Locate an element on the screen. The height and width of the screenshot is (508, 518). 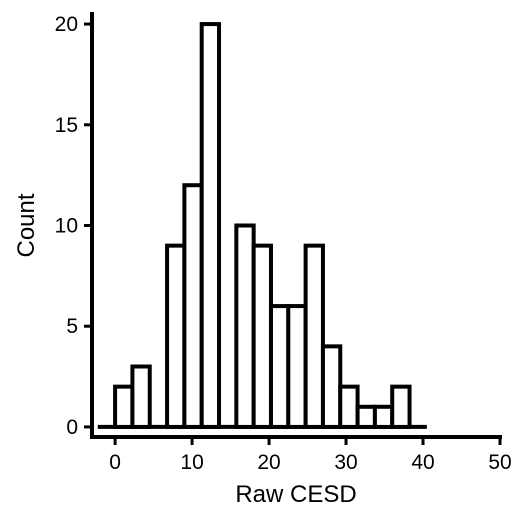
y-axis-title: Count is located at coordinates (26, 225).